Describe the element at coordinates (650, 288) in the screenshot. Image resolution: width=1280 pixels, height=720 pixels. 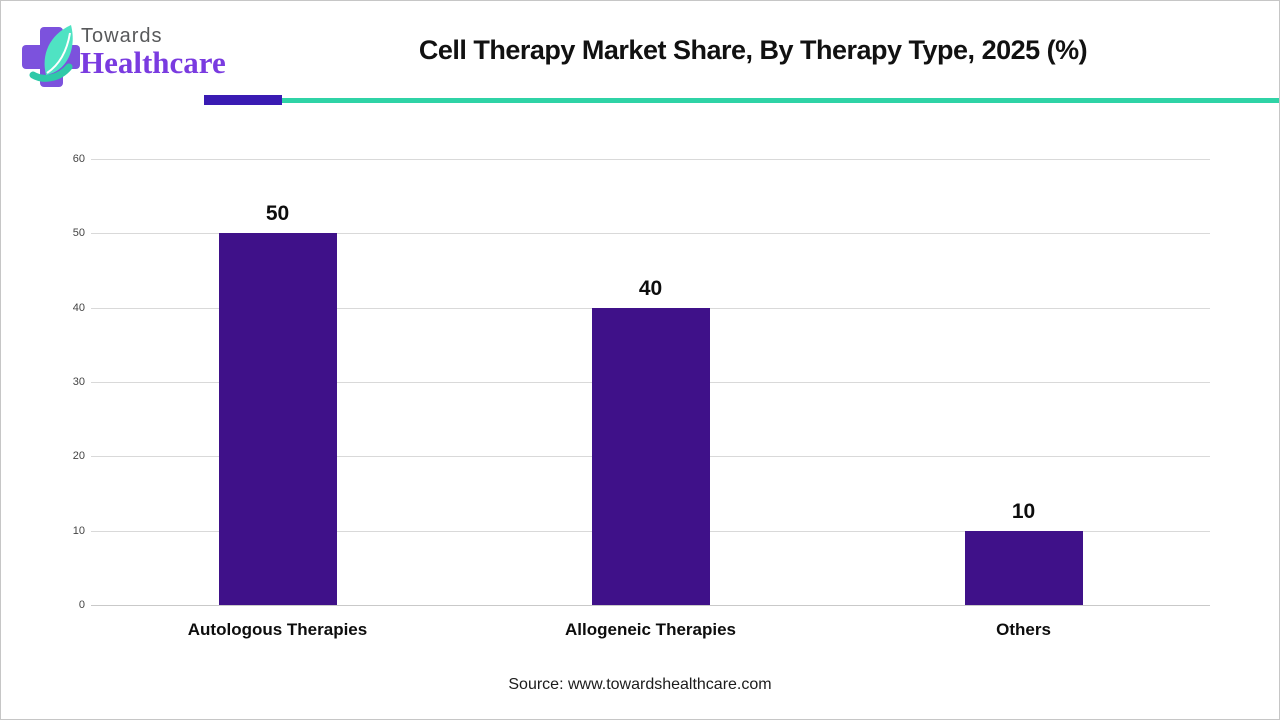
I see `bar-value-label: 40` at that location.